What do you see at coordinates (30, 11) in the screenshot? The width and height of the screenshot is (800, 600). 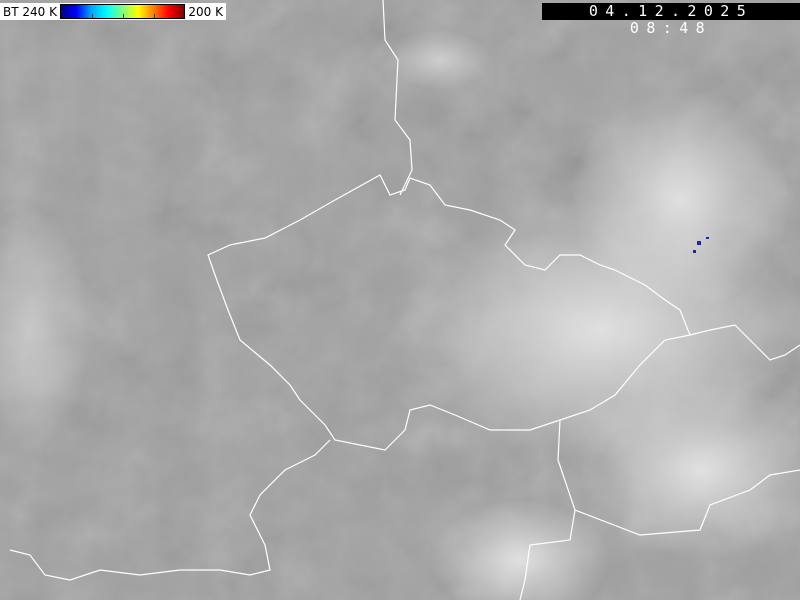 I see `legend-min-label: BT 240 K` at bounding box center [30, 11].